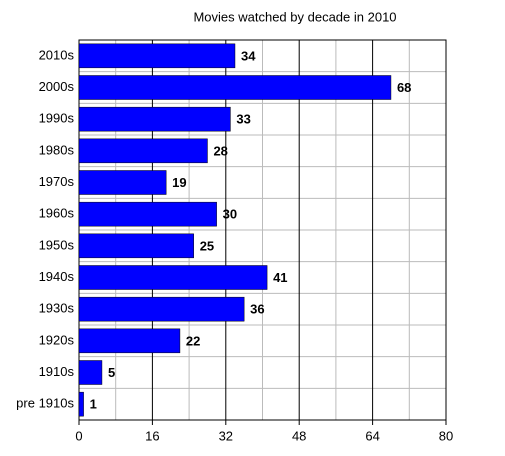 The width and height of the screenshot is (505, 456). What do you see at coordinates (294, 16) in the screenshot?
I see `chart-title: Movies watched by decade in 2010` at bounding box center [294, 16].